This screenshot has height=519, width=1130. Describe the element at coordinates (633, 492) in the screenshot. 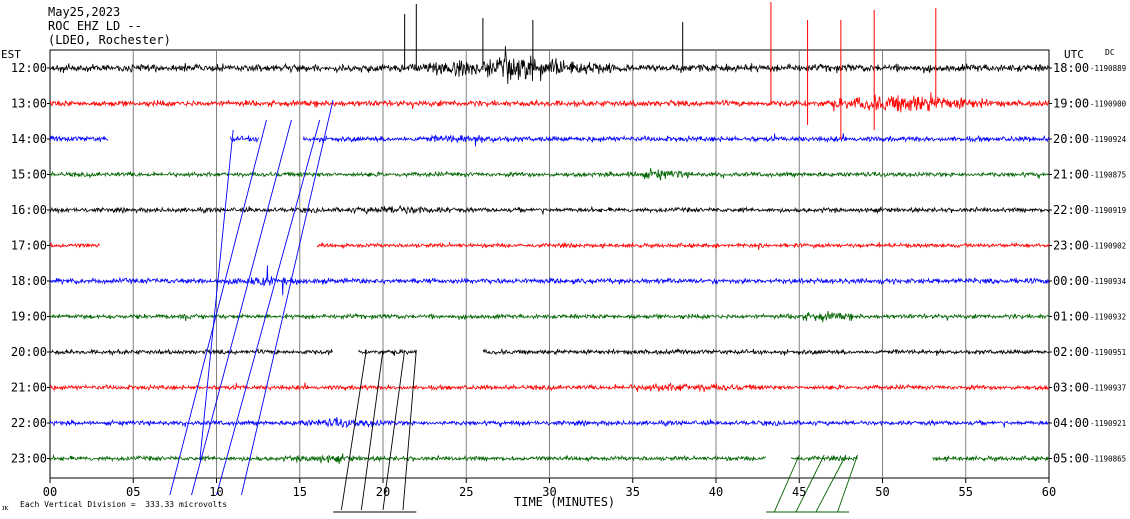

I see `x-tick-label: 35` at that location.